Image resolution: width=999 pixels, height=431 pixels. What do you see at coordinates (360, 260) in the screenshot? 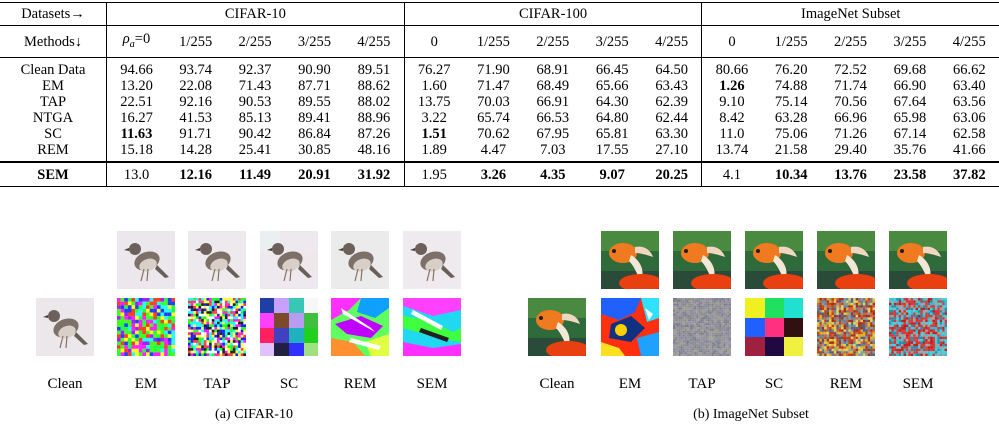
I see `bird-perturbed-rem` at bounding box center [360, 260].